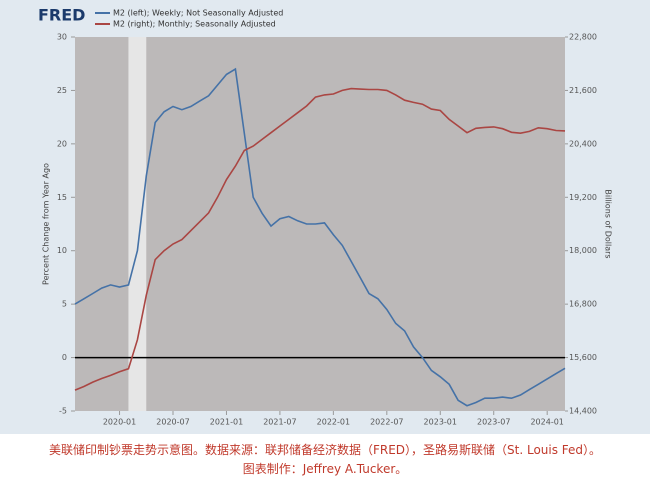 The height and width of the screenshot is (484, 650). Describe the element at coordinates (386, 422) in the screenshot. I see `x-tick-label: 2022-07` at that location.